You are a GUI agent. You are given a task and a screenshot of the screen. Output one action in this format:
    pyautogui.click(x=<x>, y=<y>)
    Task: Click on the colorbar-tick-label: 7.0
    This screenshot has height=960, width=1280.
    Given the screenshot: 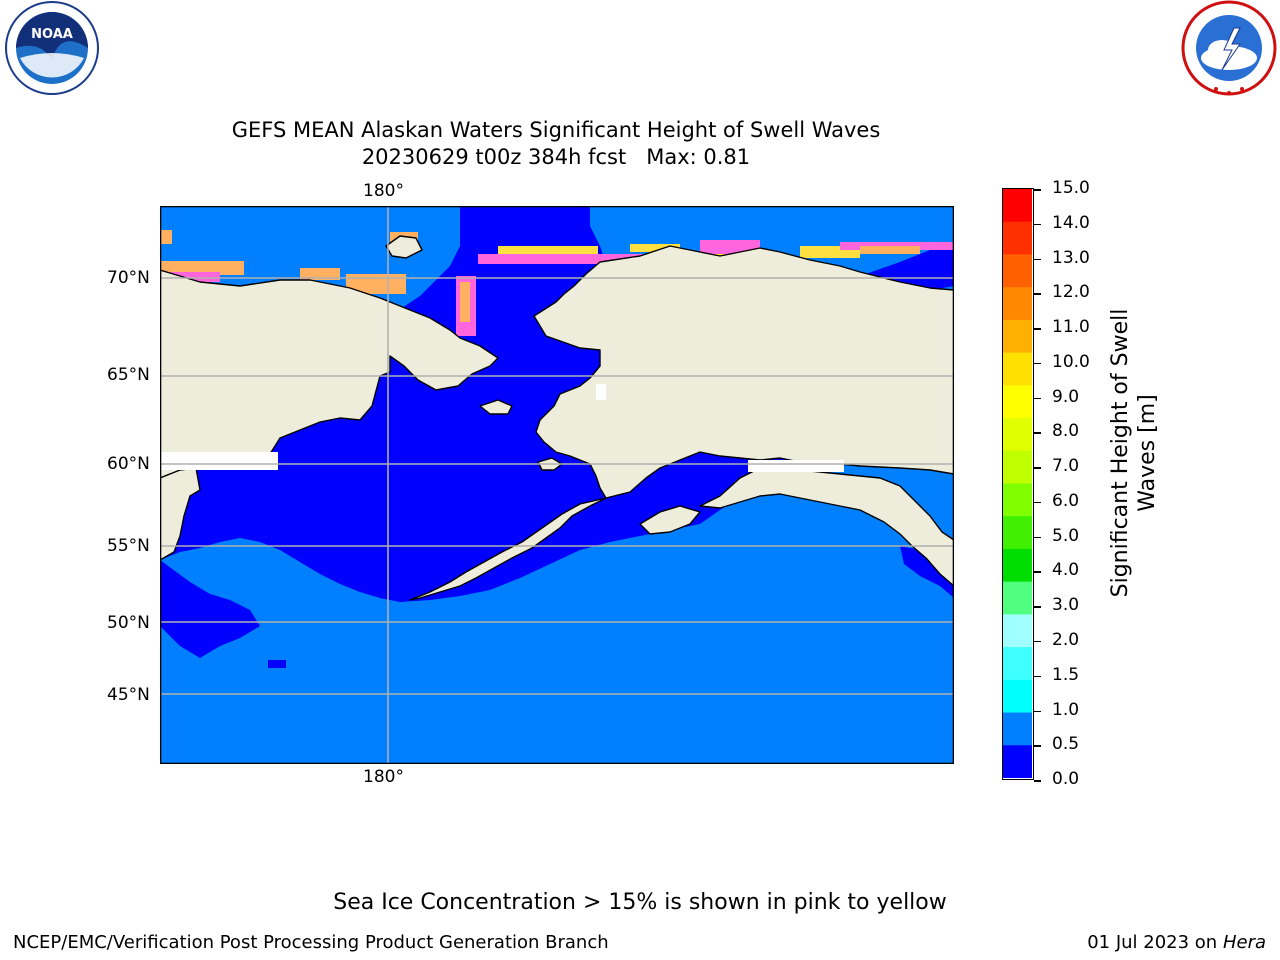 What is the action you would take?
    pyautogui.click(x=1066, y=466)
    